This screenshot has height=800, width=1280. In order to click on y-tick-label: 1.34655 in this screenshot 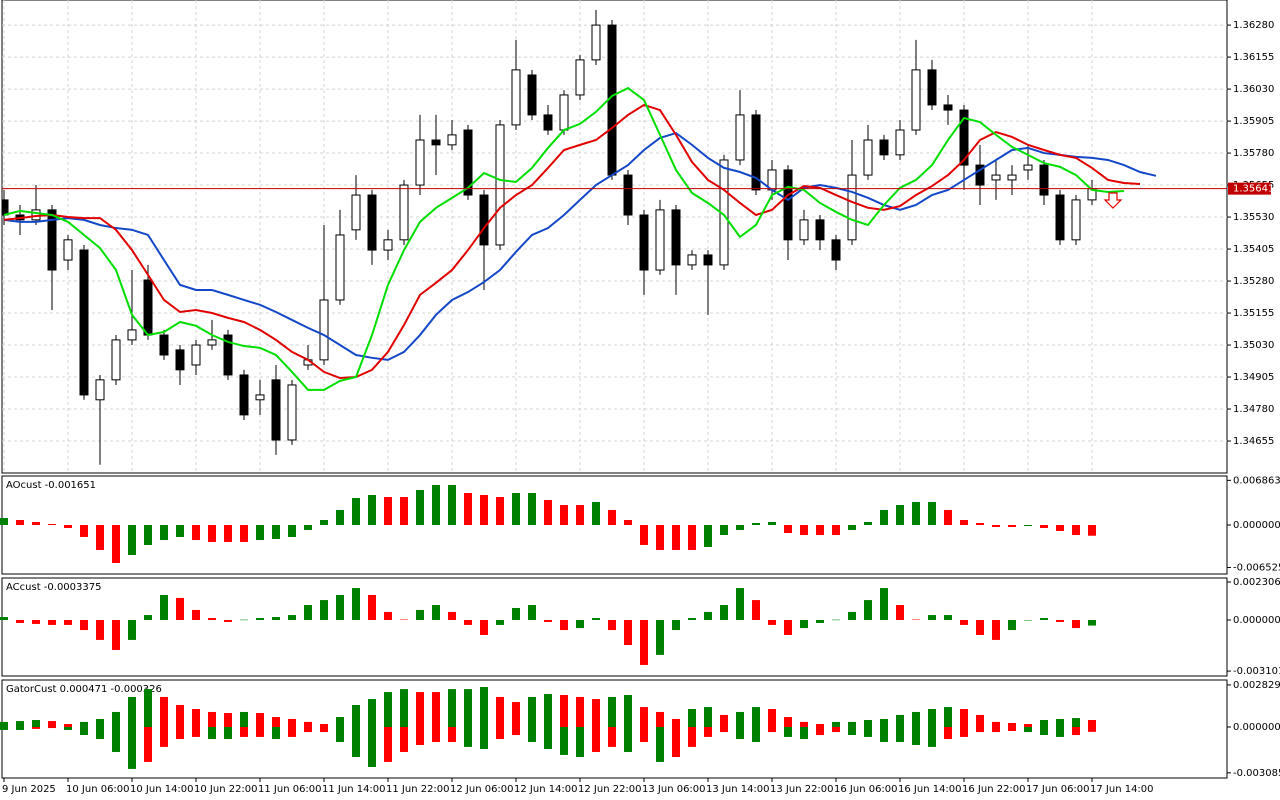, I will do `click(1253, 441)`.